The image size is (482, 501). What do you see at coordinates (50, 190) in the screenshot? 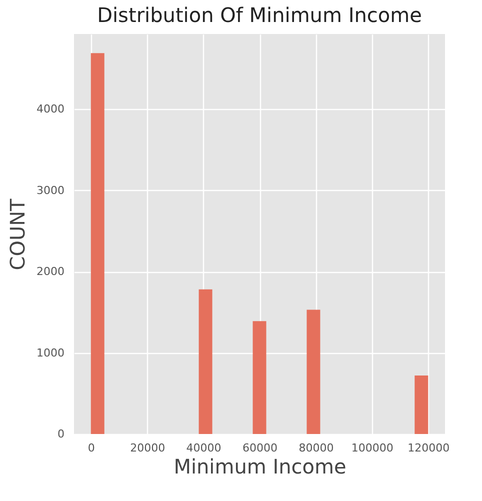
I see `y-tick-label: 3000` at bounding box center [50, 190].